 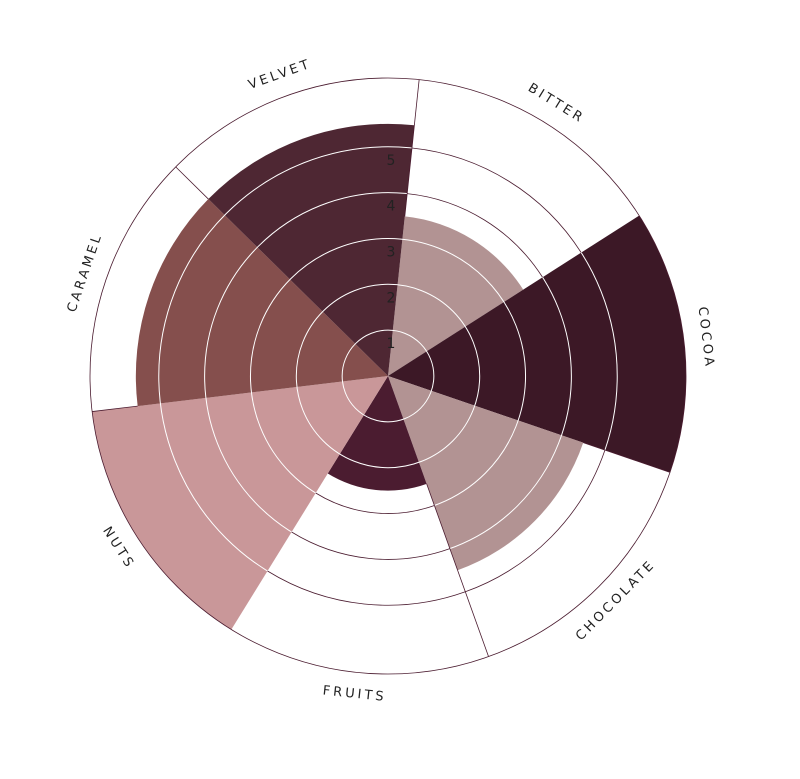 I want to click on grid-spoke-caramel, so click(x=115, y=408).